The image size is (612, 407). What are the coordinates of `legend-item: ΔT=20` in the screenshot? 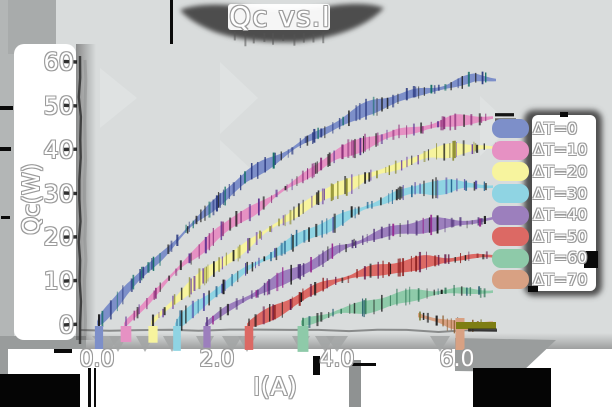 It's located at (539, 172).